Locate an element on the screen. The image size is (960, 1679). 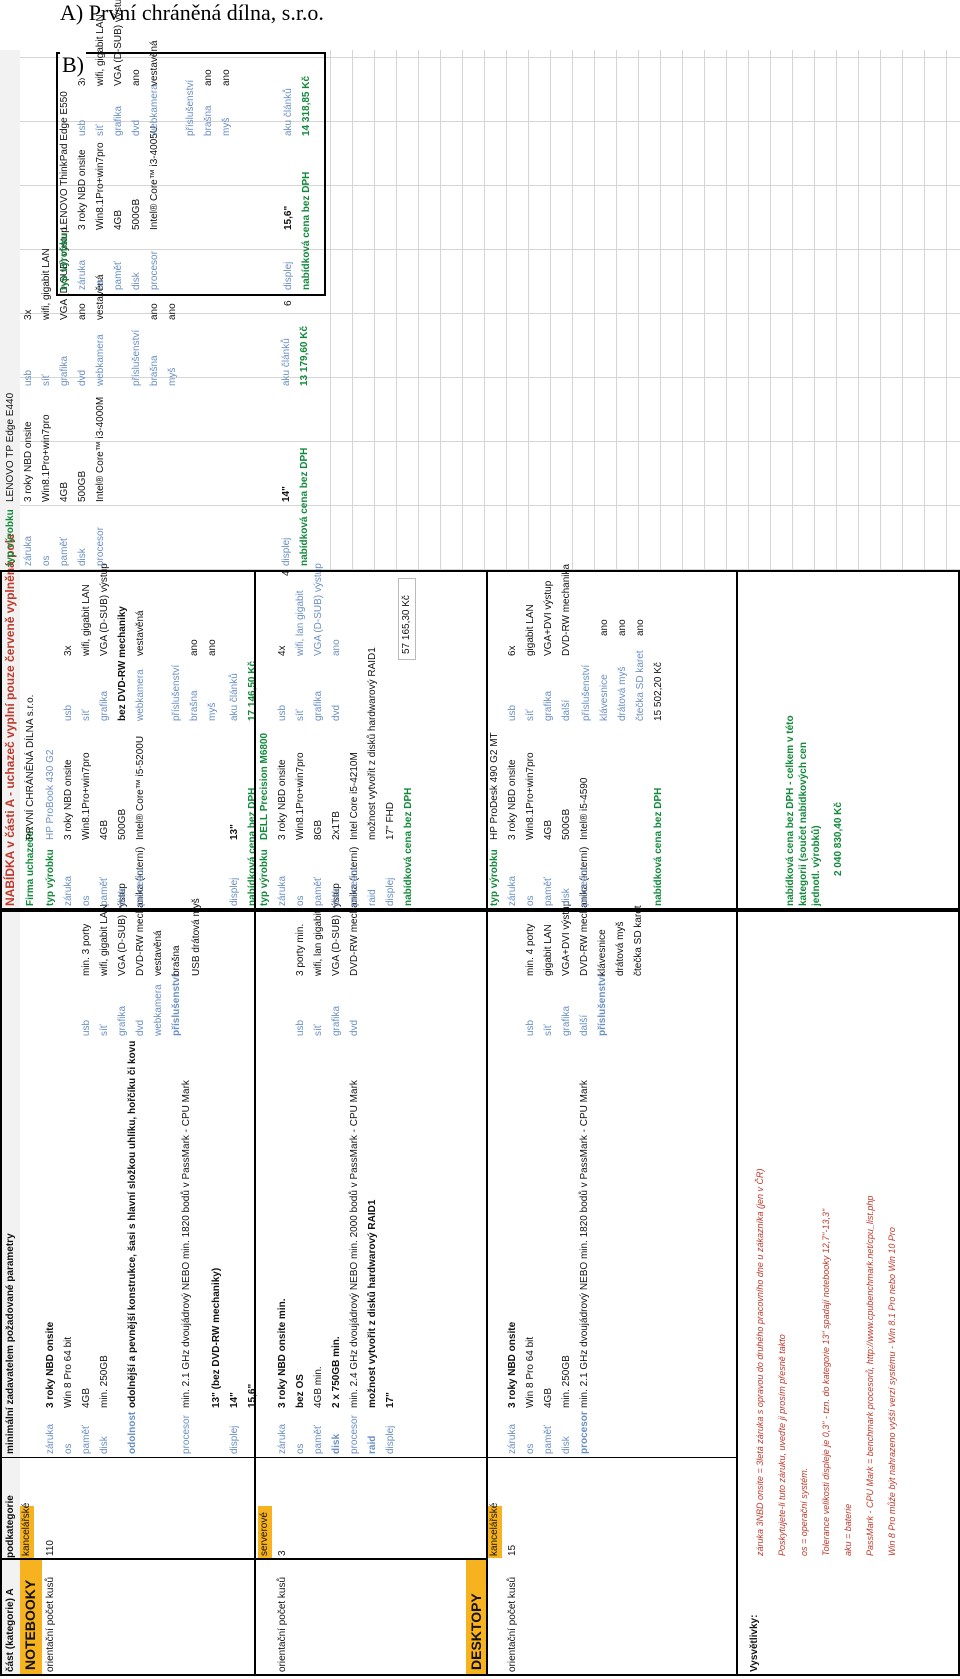
offer-val: 6 is located at coordinates (288, 303).